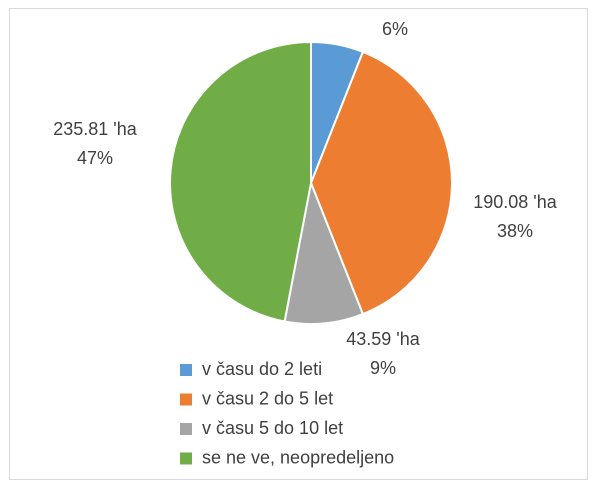  What do you see at coordinates (272, 428) in the screenshot?
I see `legend-label: v času 5 do 10 let` at bounding box center [272, 428].